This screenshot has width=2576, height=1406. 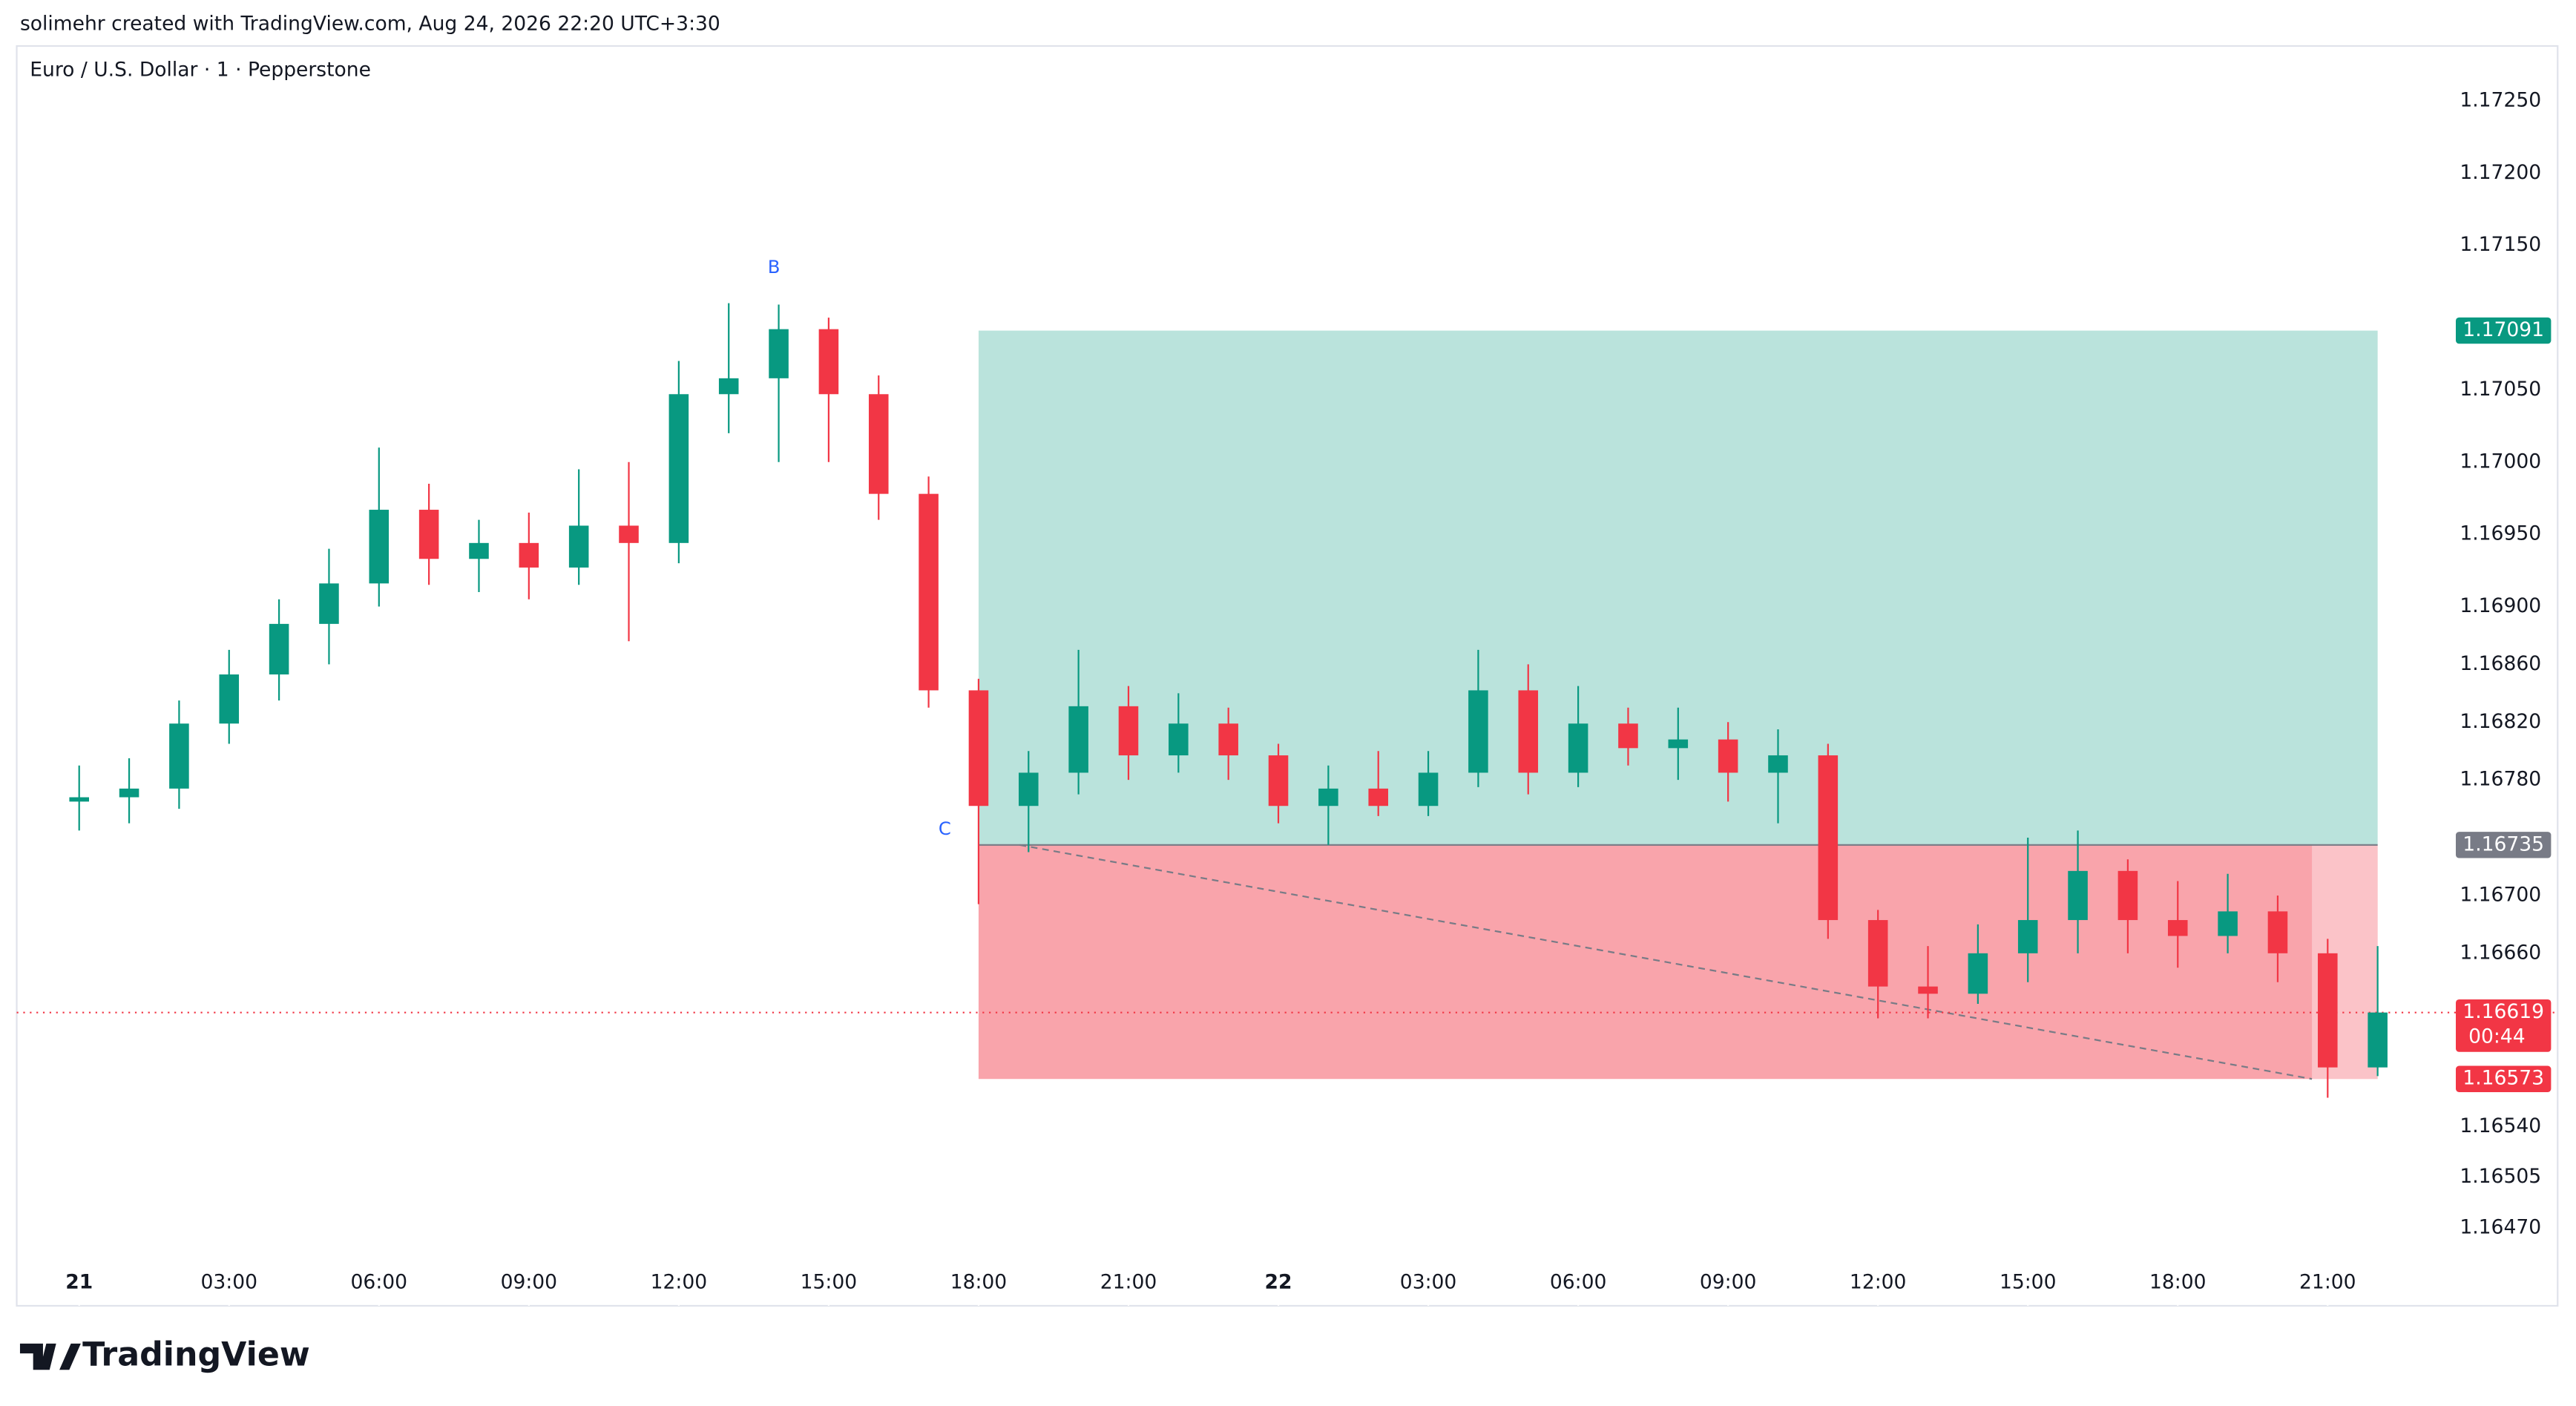 I want to click on y-tick-label: 1.17050, so click(x=2500, y=390).